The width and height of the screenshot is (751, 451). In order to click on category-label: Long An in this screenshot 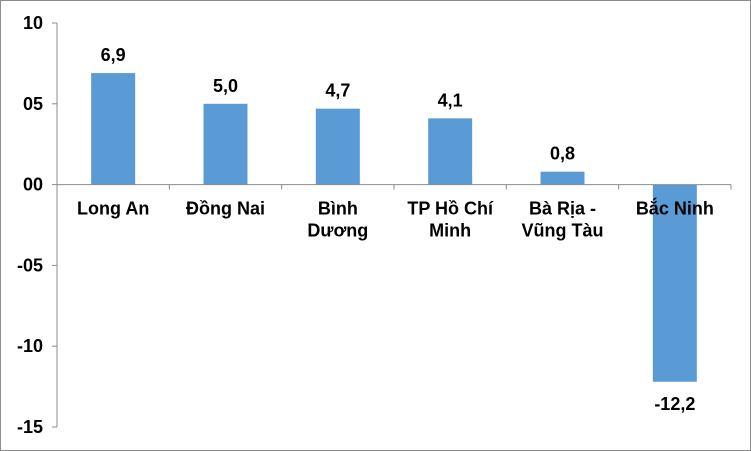, I will do `click(113, 209)`.